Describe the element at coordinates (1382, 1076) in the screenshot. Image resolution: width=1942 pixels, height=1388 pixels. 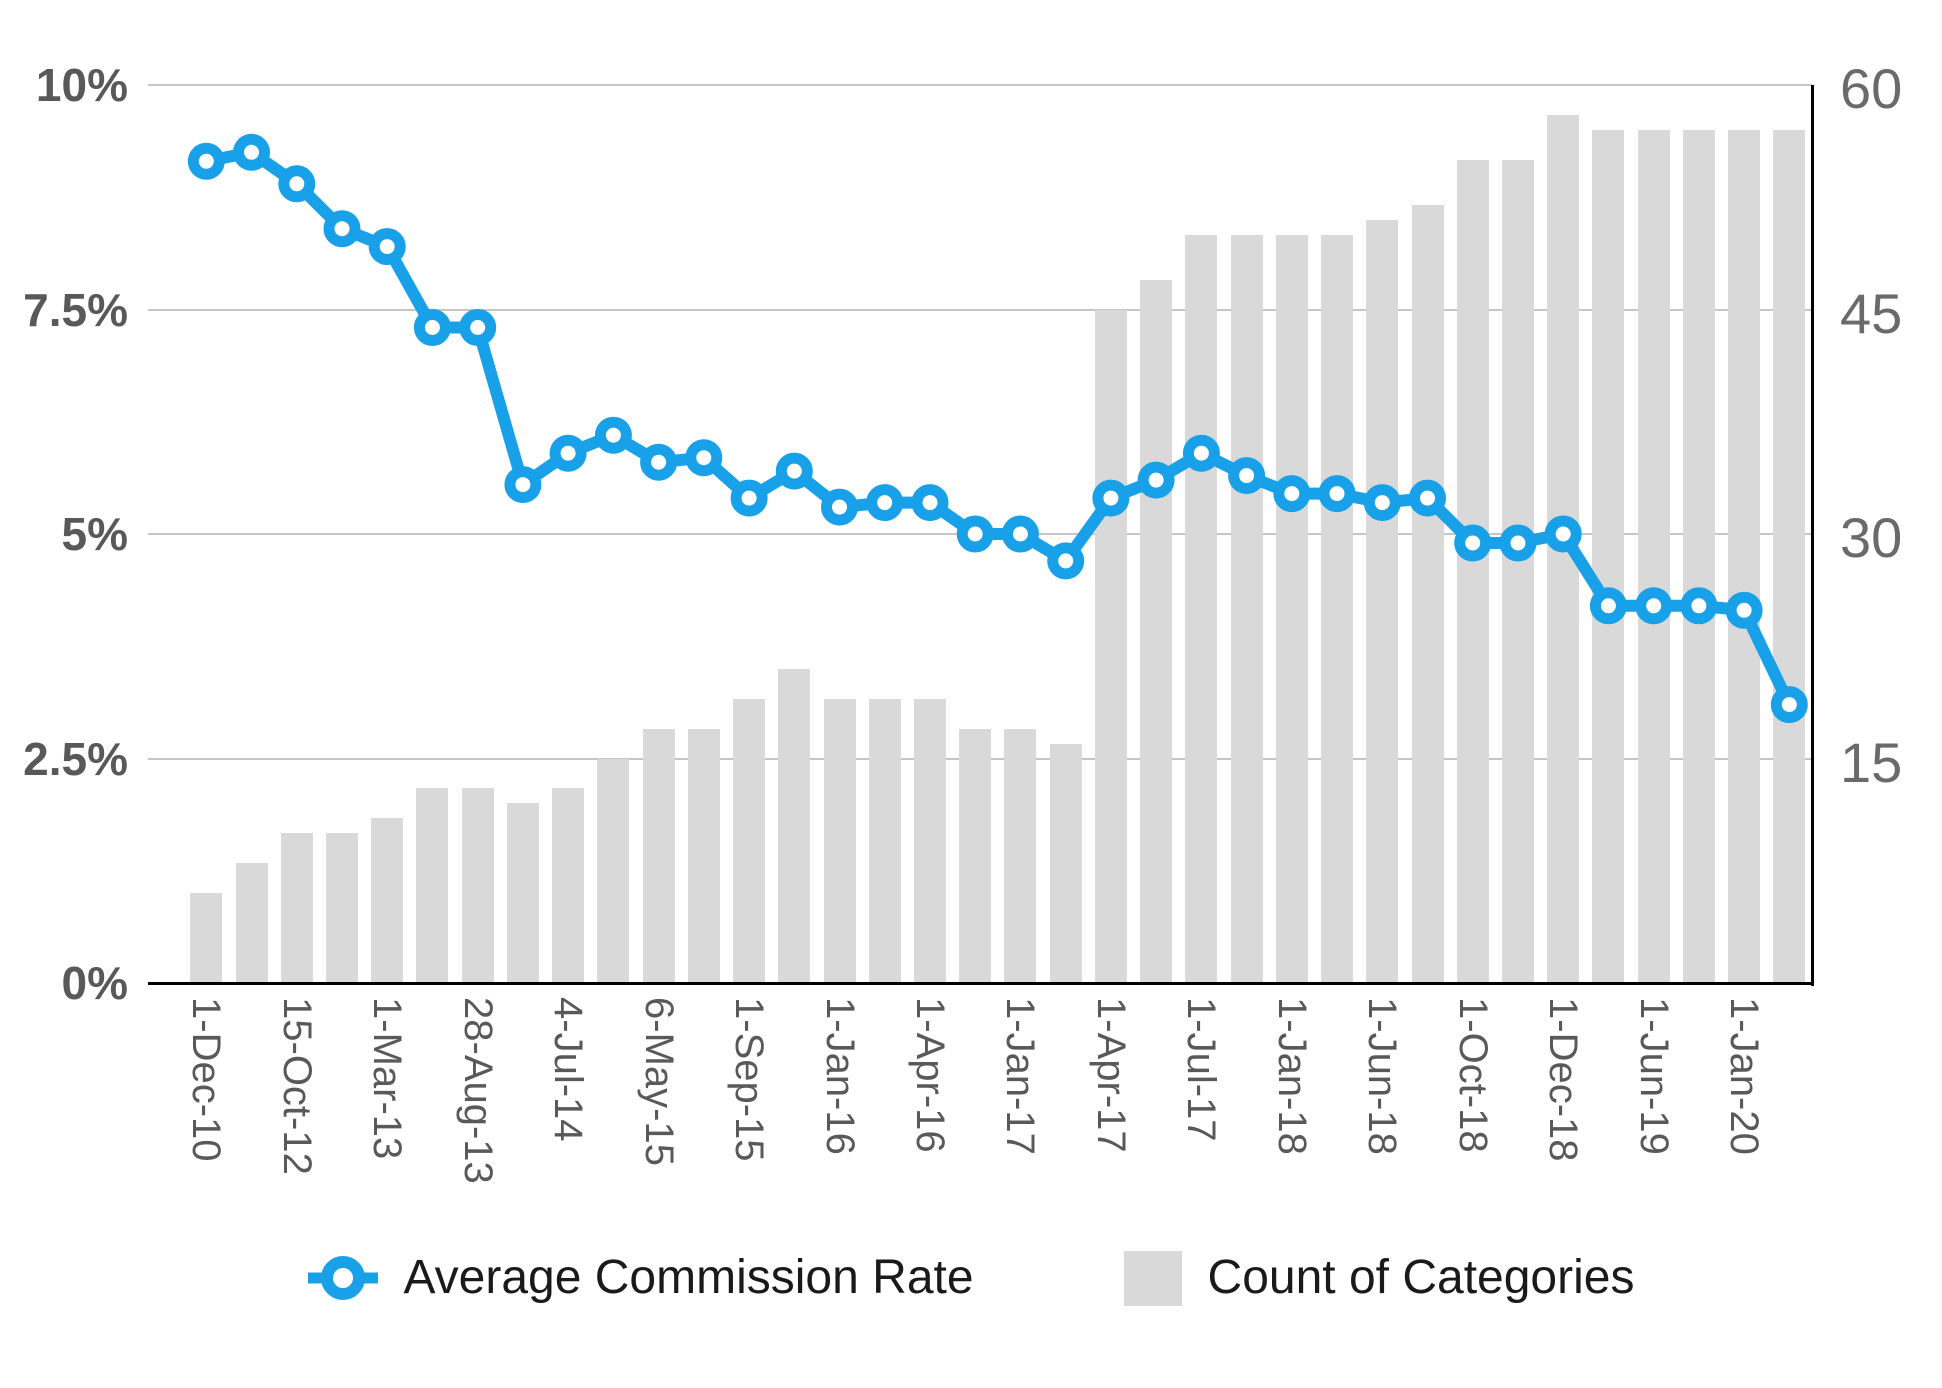
I see `x-axis-tick-label: 1-Jun-18` at that location.